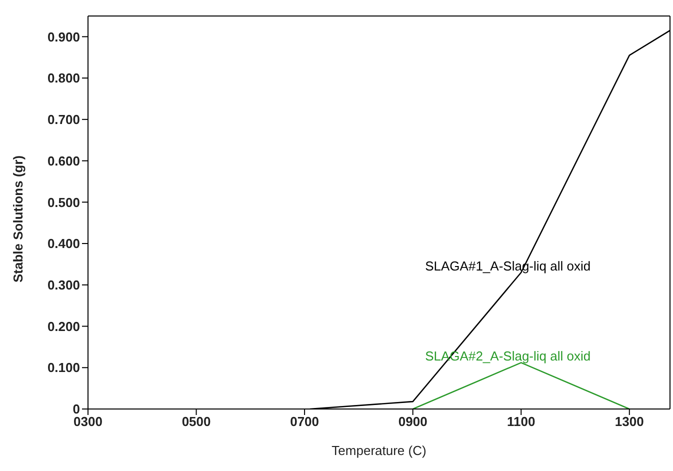  What do you see at coordinates (63, 120) in the screenshot?
I see `y-tick-label: 0.700` at bounding box center [63, 120].